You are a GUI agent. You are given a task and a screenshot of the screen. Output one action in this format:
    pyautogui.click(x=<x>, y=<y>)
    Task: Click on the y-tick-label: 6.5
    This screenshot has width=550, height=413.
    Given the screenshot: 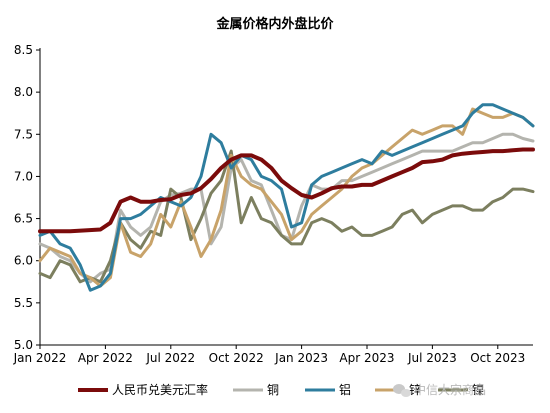 What is the action you would take?
    pyautogui.click(x=23, y=219)
    